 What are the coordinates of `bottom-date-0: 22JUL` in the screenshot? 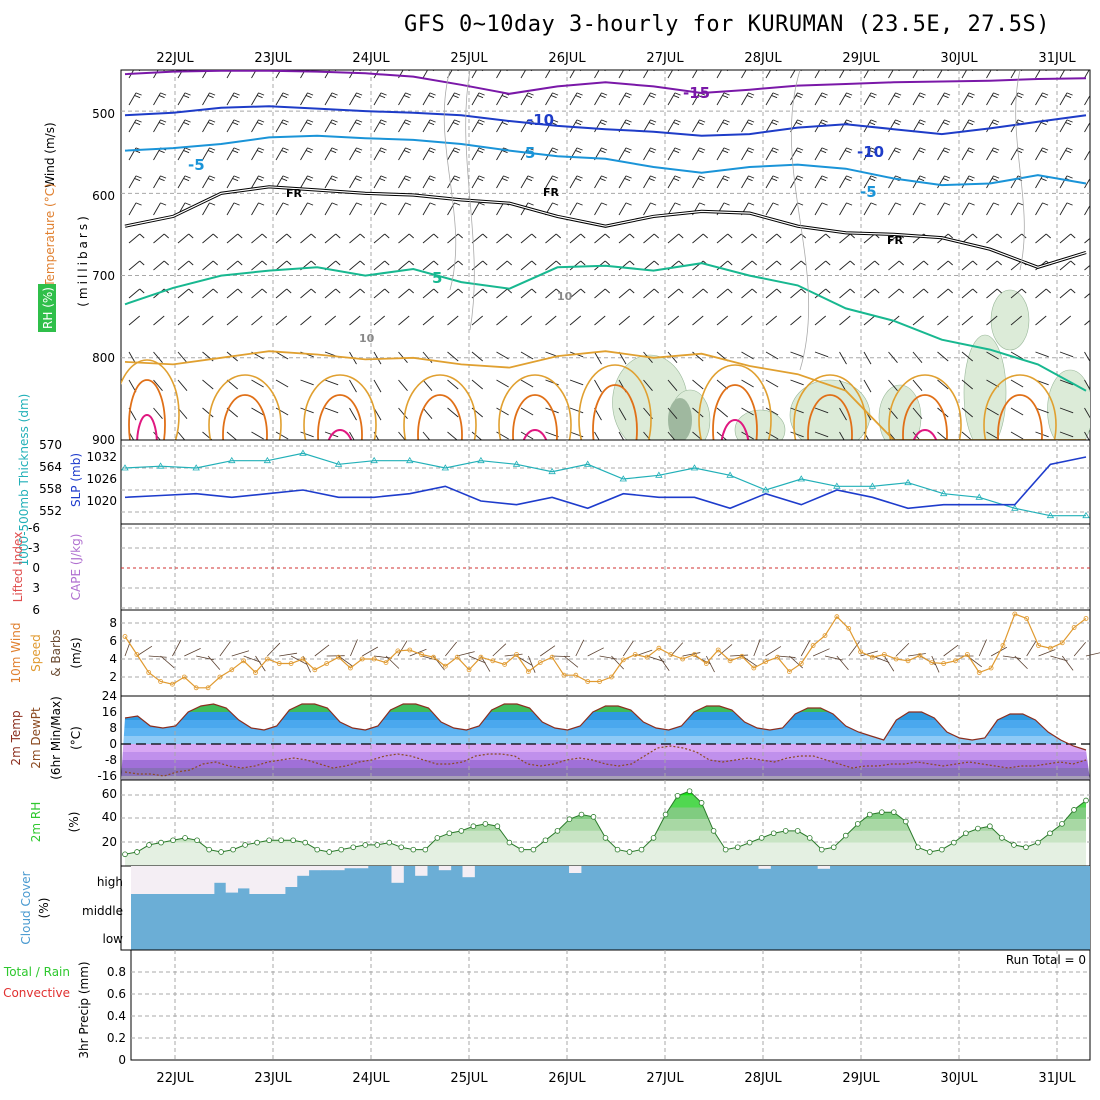 It's located at (175, 1078).